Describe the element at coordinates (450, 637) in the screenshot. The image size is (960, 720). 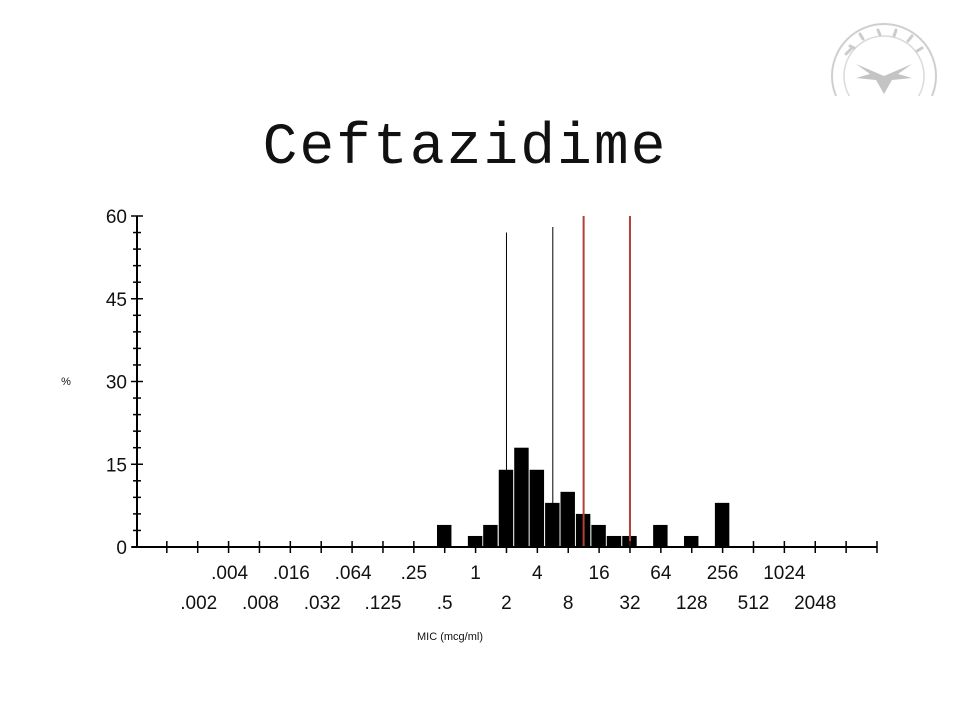
I see `x-axis-label: MIC (mcg/ml)` at that location.